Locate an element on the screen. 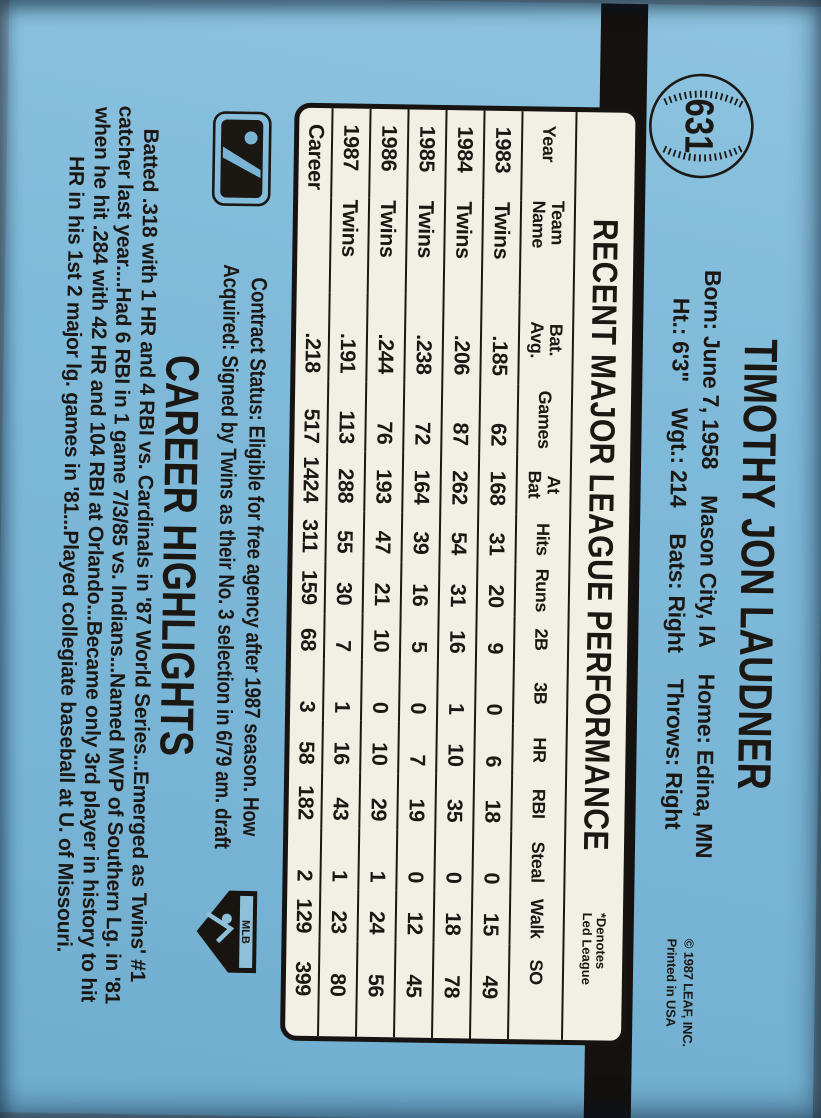  stats-cell: 31 is located at coordinates (496, 543).